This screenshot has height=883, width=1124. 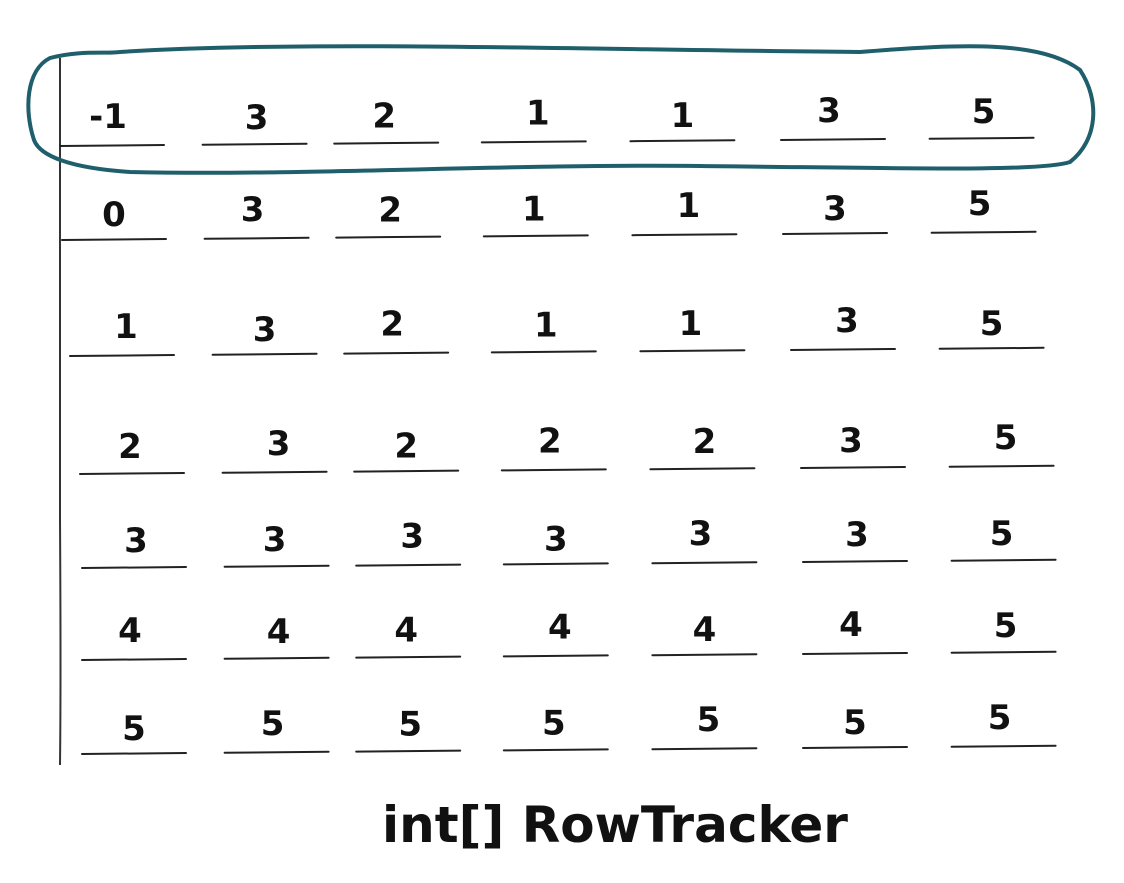 What do you see at coordinates (60, 411) in the screenshot?
I see `left-axis-line` at bounding box center [60, 411].